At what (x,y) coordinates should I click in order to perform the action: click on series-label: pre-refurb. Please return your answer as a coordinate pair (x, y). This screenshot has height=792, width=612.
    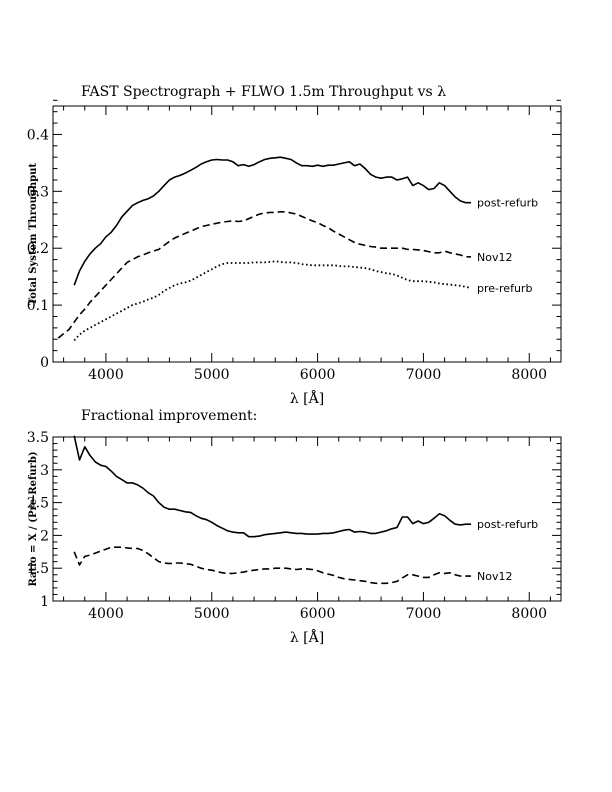
    Looking at the image, I should click on (504, 288).